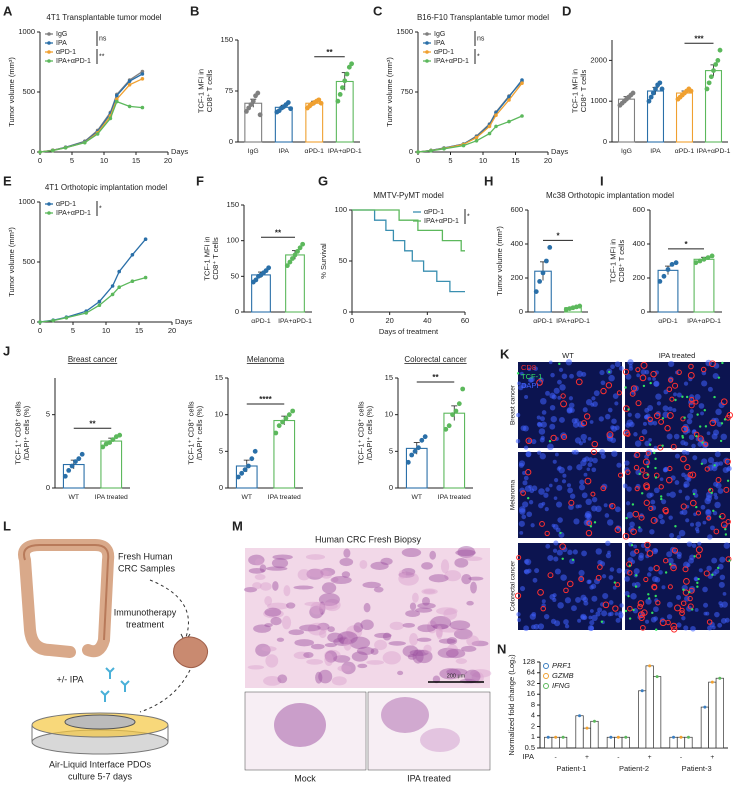  What do you see at coordinates (406, 91) in the screenshot?
I see `y-tick-label: 750` at bounding box center [406, 91].